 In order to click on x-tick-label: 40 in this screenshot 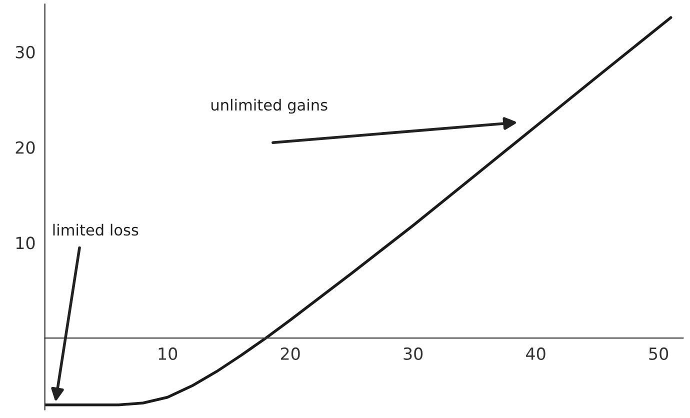, I will do `click(536, 353)`.